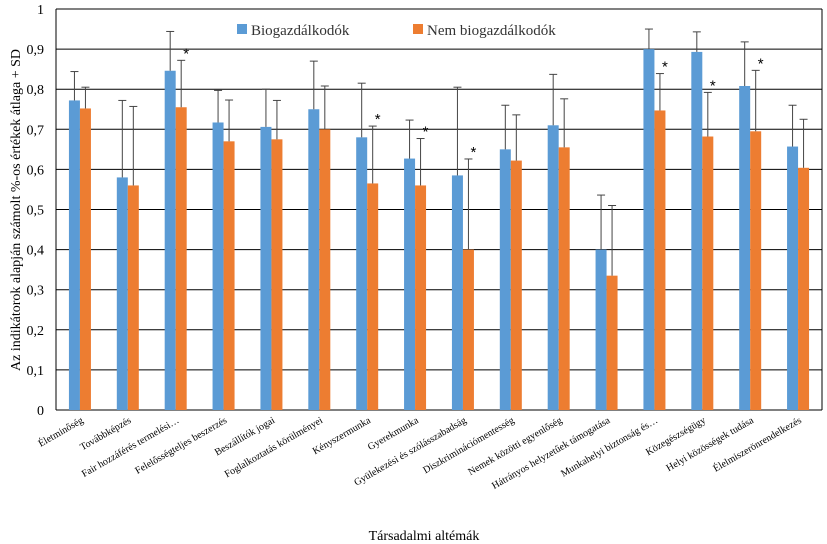 The height and width of the screenshot is (544, 827). I want to click on y-tick-label: 0, so click(40, 411).